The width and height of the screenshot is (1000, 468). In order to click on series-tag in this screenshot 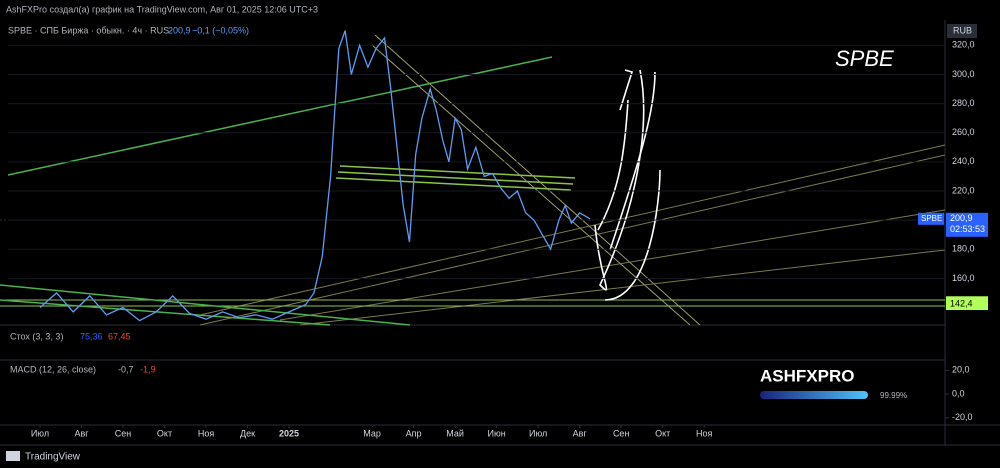, I will do `click(931, 218)`.